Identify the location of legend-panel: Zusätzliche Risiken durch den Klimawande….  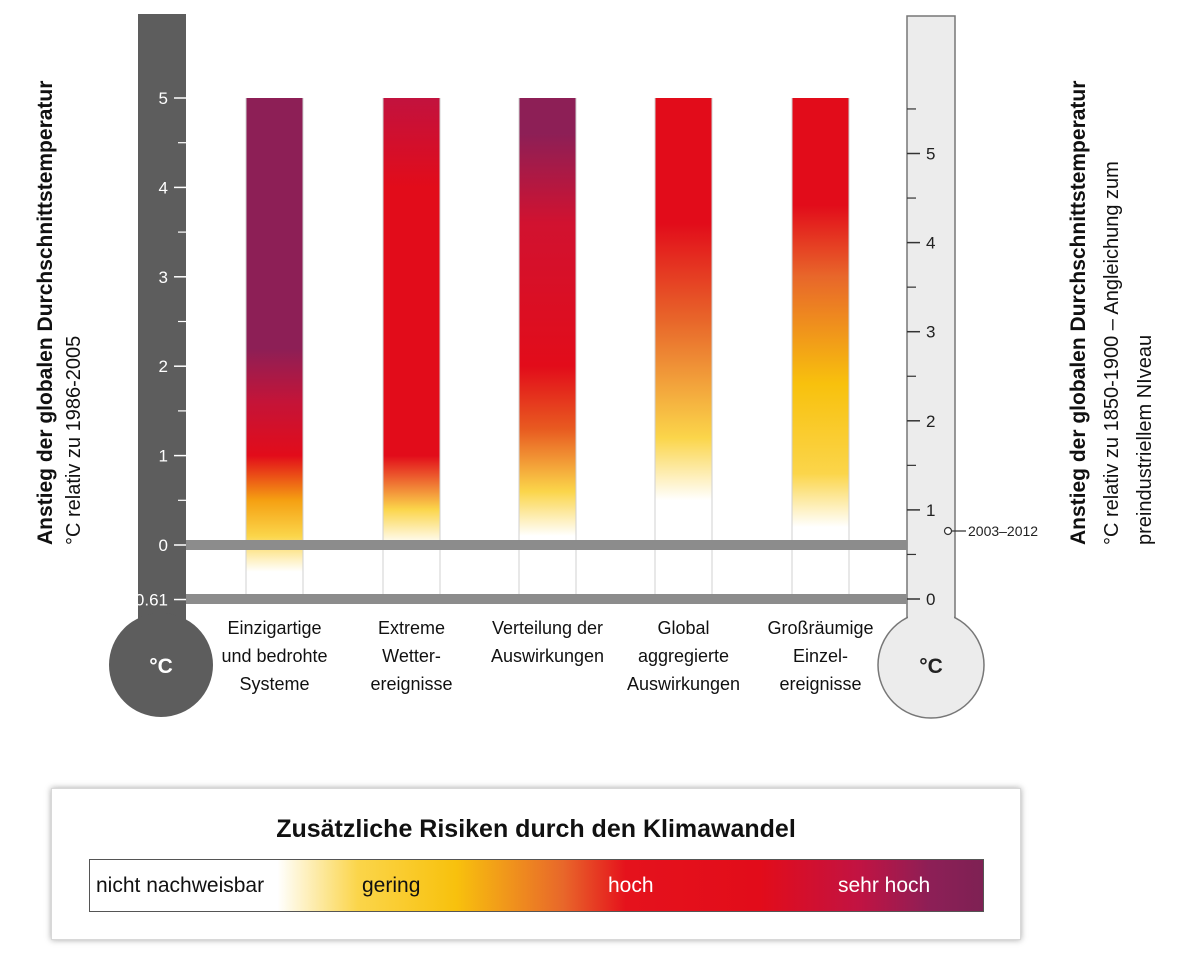
(536, 864).